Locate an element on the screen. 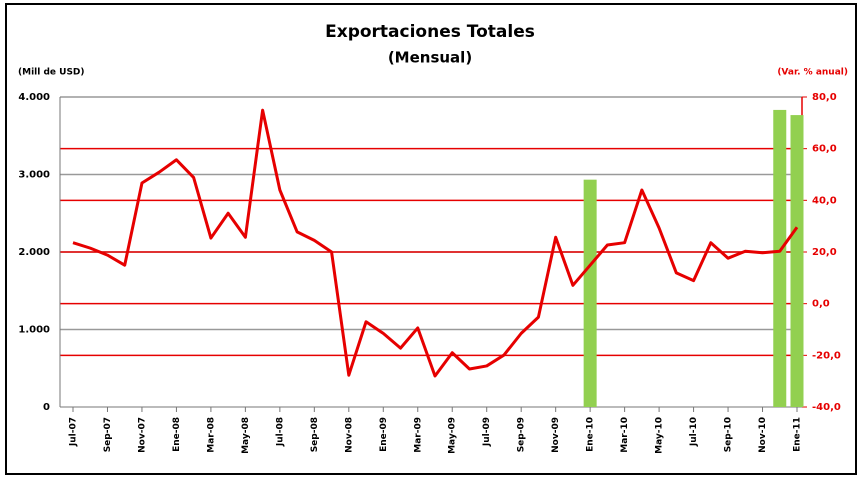  y-axis-label: (Mill de USD) is located at coordinates (51, 73).